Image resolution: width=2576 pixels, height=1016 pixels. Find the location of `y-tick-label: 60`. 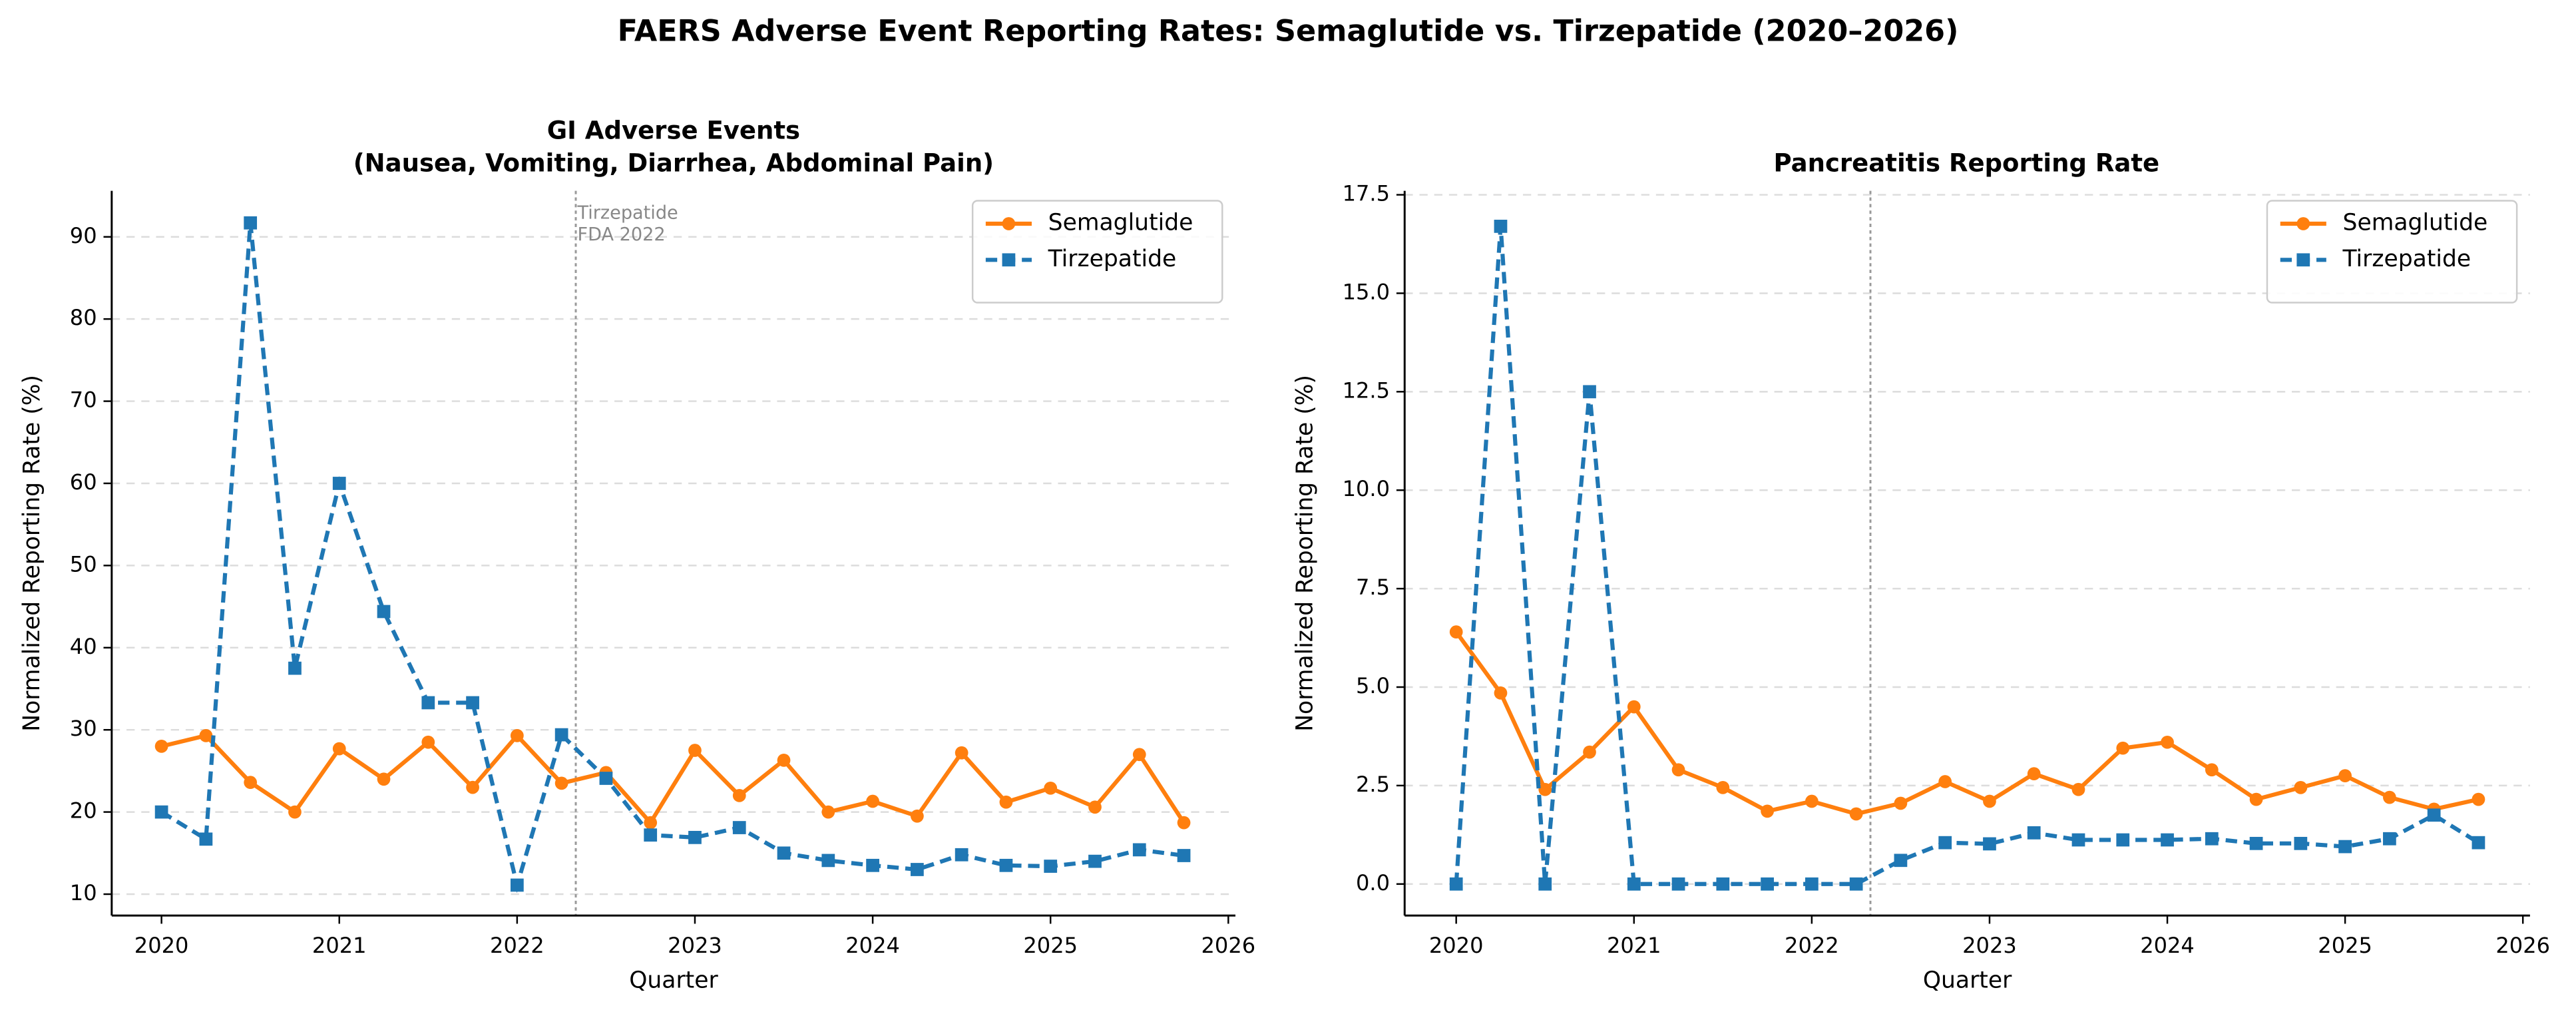

y-tick-label: 60 is located at coordinates (83, 482).